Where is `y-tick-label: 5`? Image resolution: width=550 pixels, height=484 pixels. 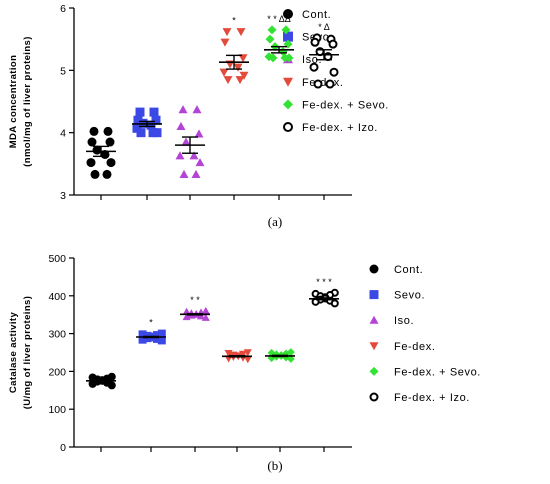
y-tick-label: 5 is located at coordinates (63, 71).